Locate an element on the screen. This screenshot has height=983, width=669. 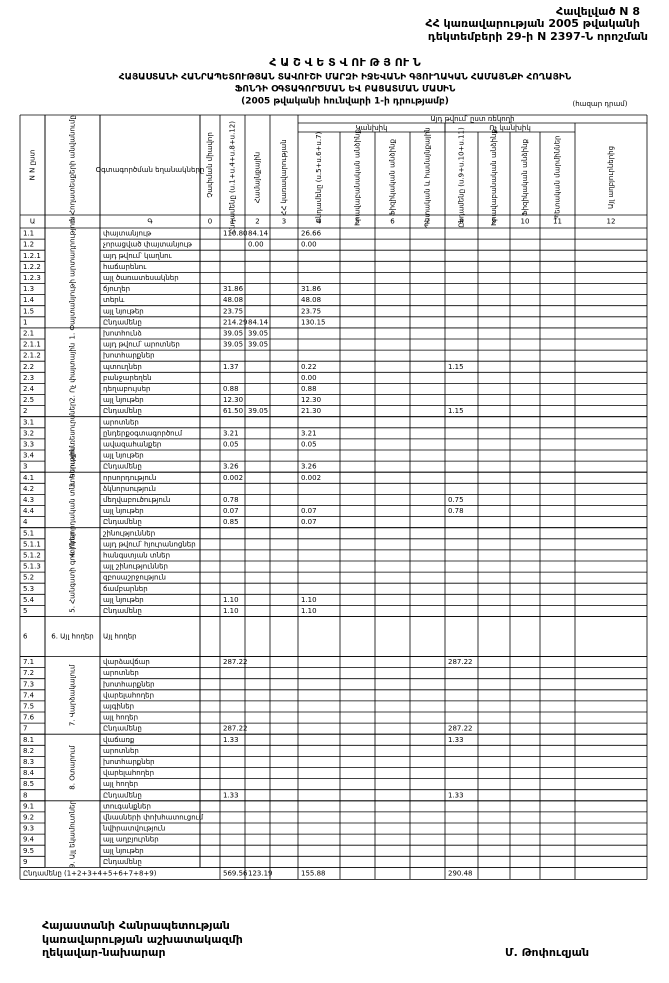
header-line: դեկտեմբերի 29-ի N 2397-Ն որոշման is located at coordinates (538, 36).